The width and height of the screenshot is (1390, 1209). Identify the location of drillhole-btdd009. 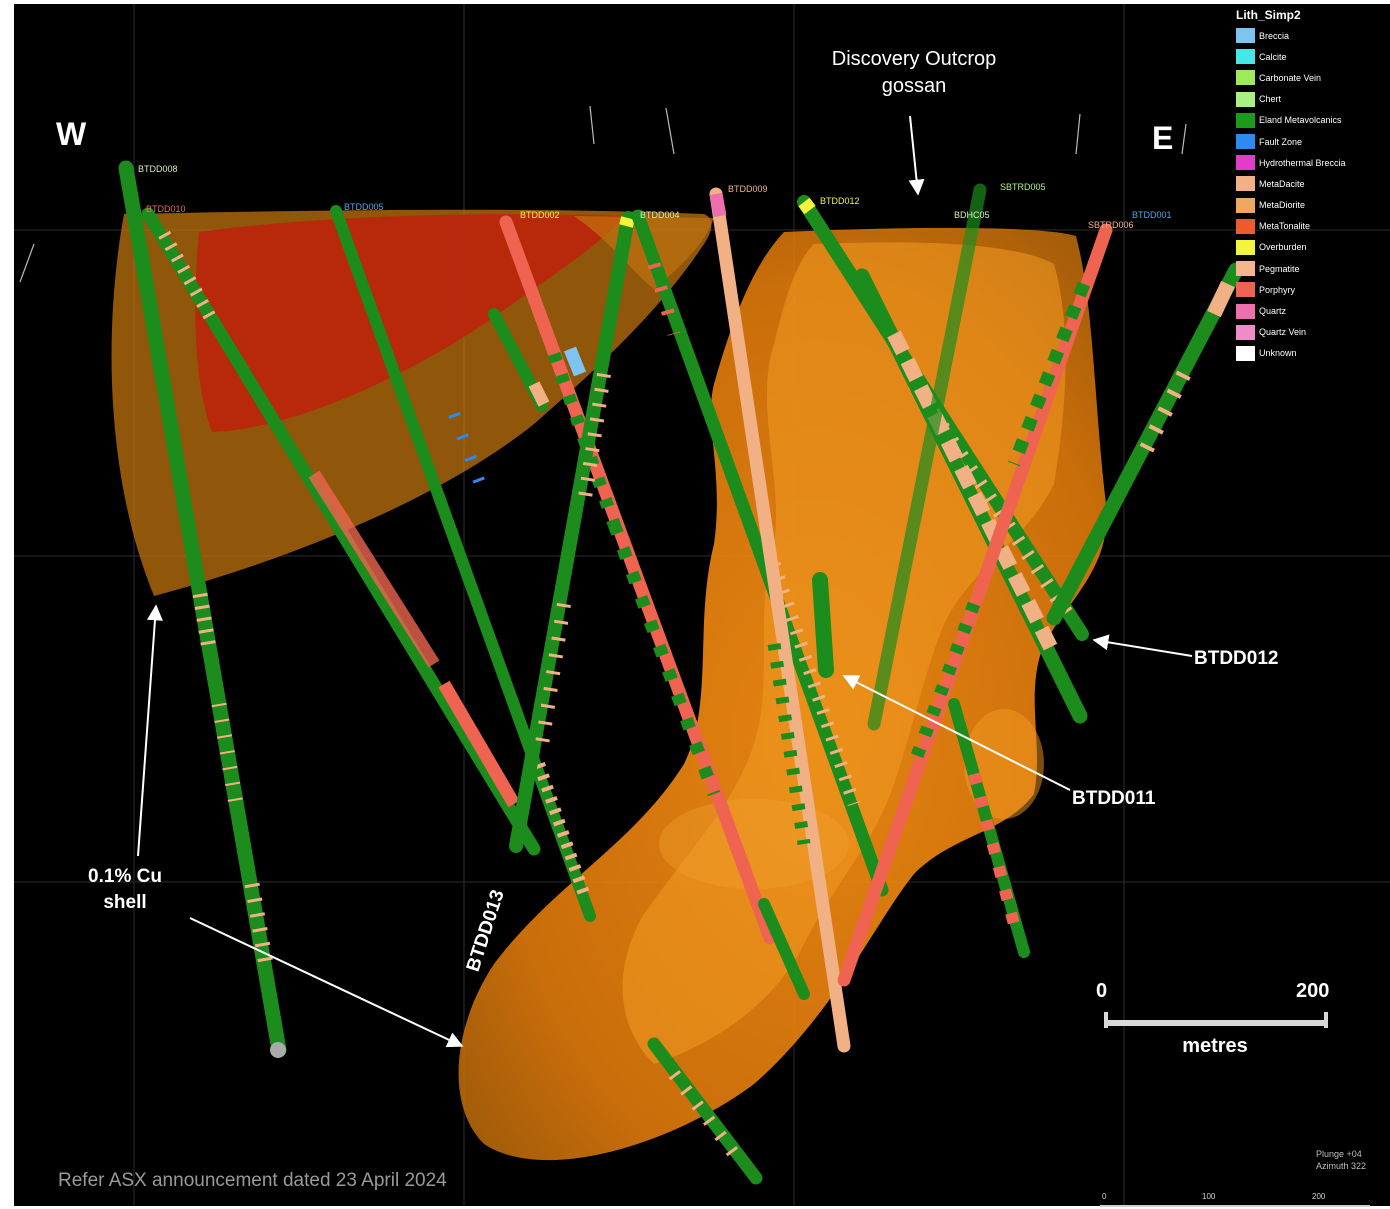
(780, 620).